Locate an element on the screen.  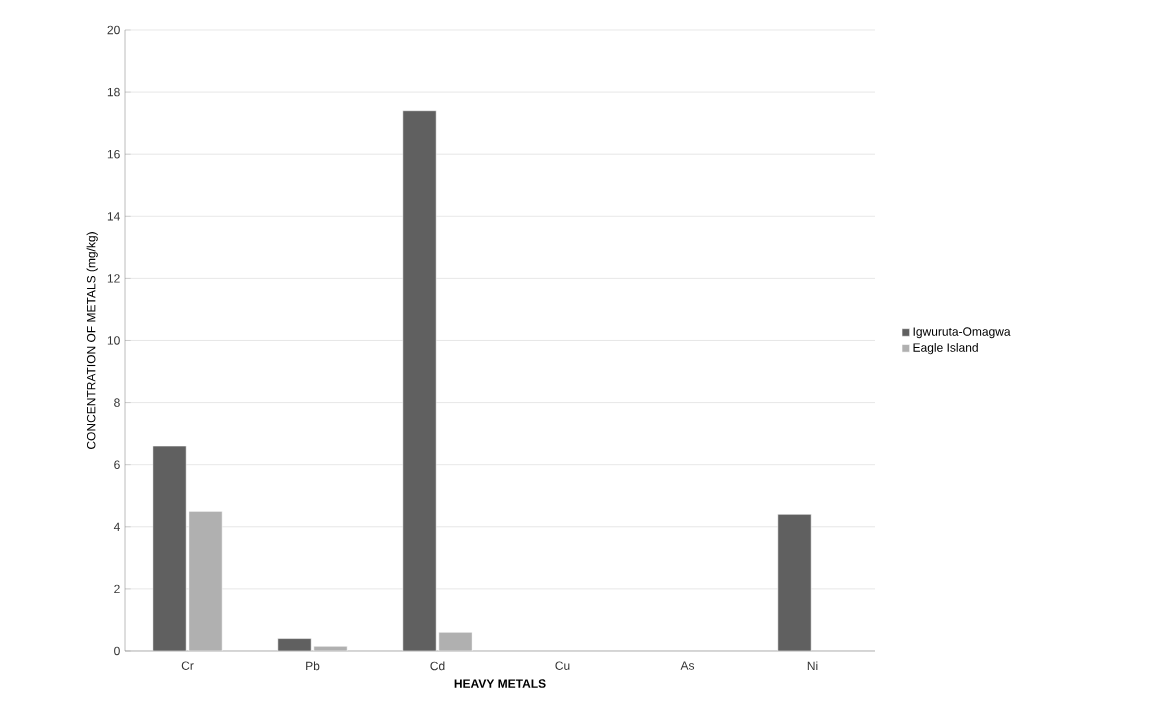
x-tick-label: Cd is located at coordinates (437, 666).